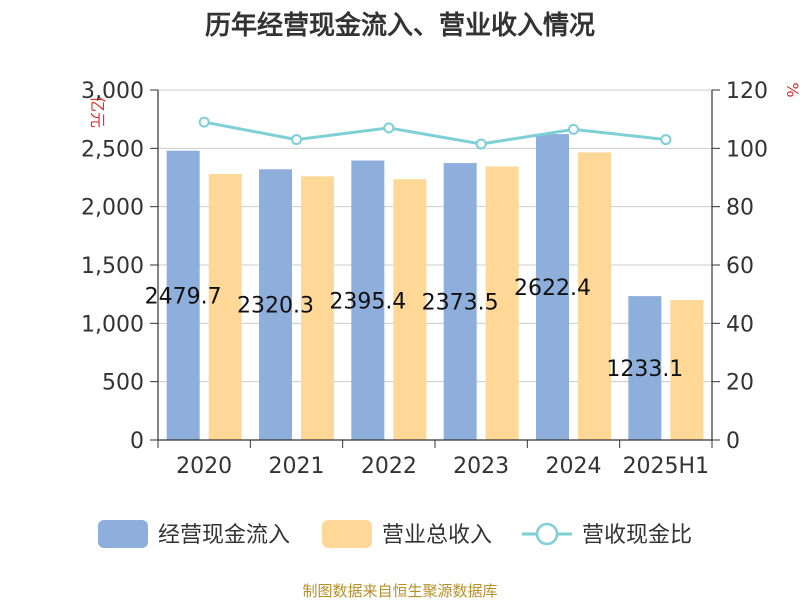 This screenshot has width=800, height=600. I want to click on data-labels: 2479.7 2320.3 2395.4 2373.5 2622.4 1233.1, so click(414, 329).